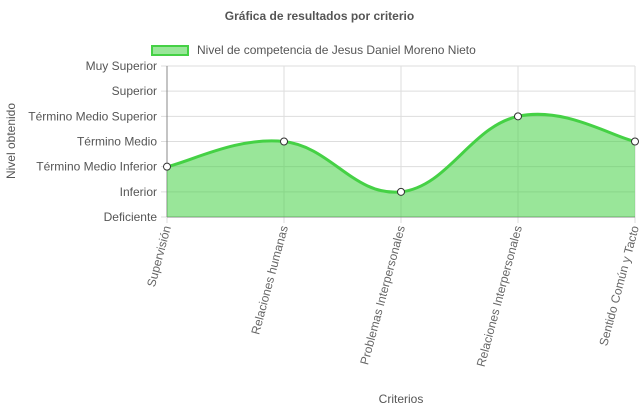  What do you see at coordinates (138, 192) in the screenshot?
I see `y-tick-label: Inferior` at bounding box center [138, 192].